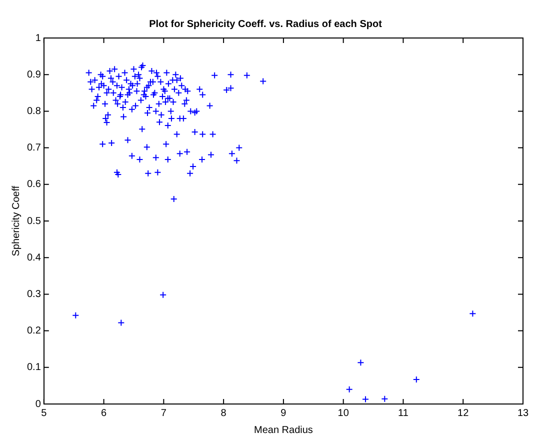  I want to click on y-tick-label: 0.3, so click(34, 294).